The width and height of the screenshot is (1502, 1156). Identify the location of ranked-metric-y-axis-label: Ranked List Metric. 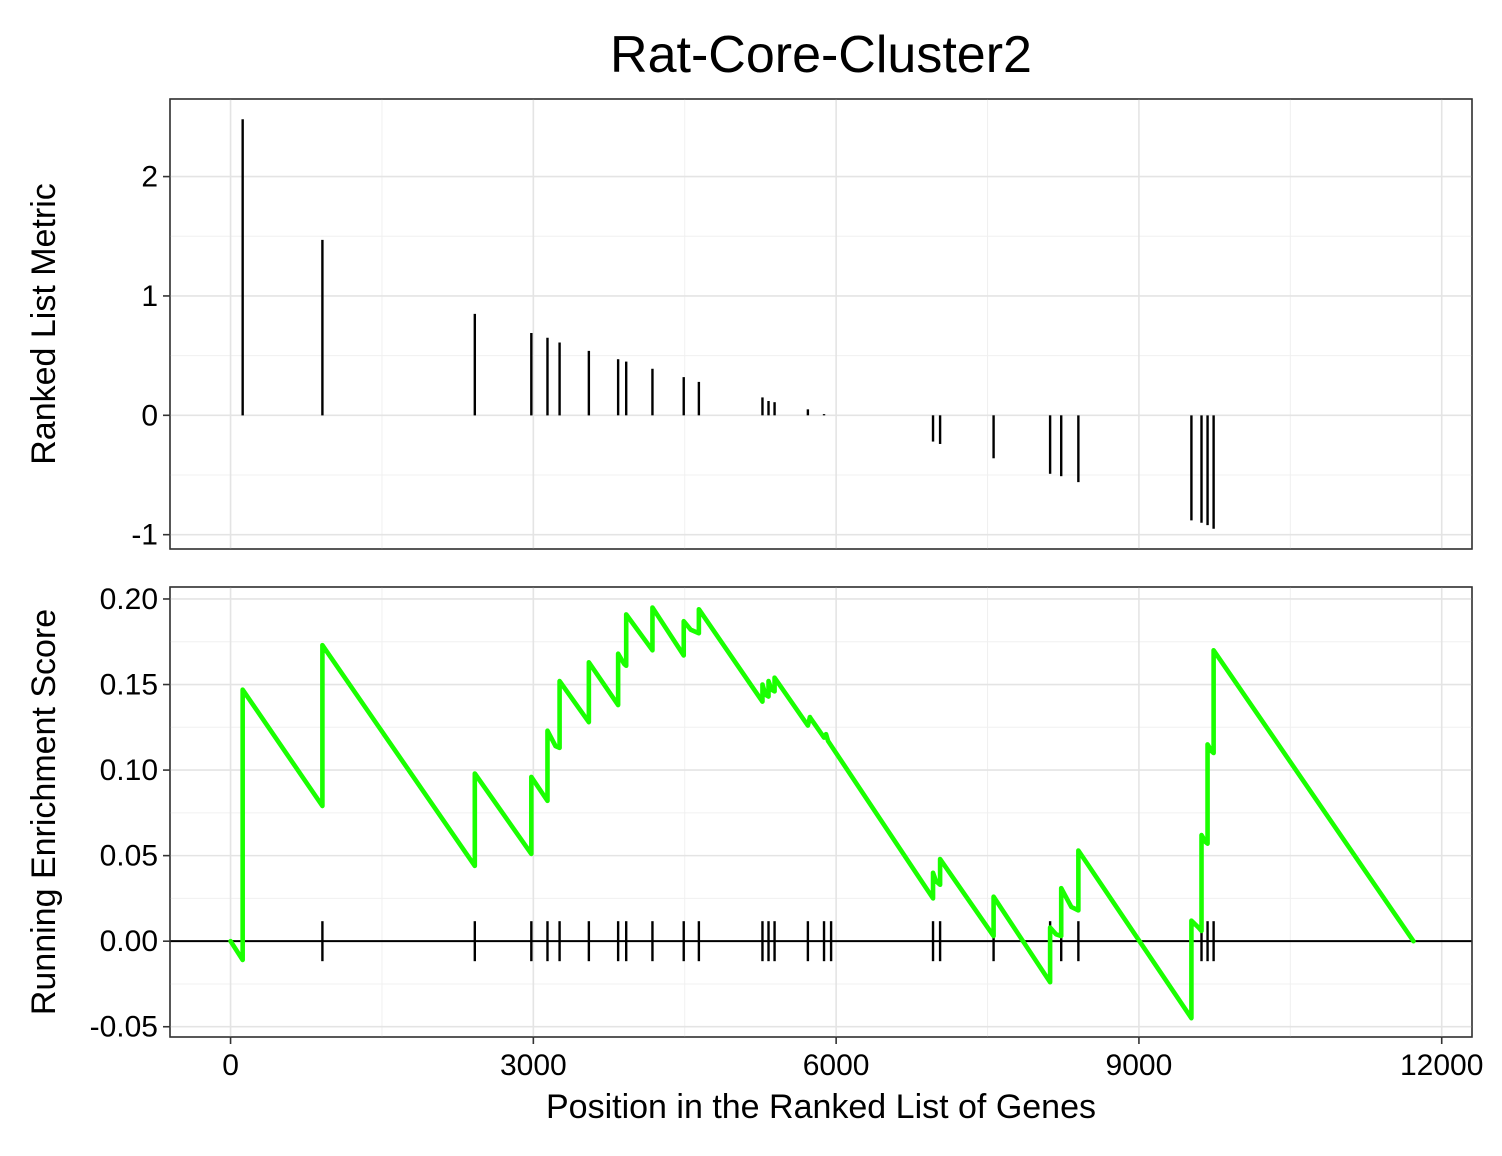
(44, 324).